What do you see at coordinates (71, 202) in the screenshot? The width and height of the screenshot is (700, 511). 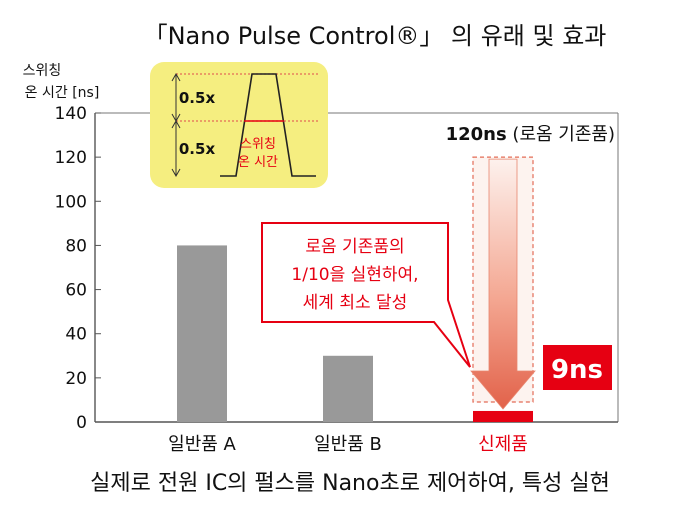 I see `y-tick-label: 100` at bounding box center [71, 202].